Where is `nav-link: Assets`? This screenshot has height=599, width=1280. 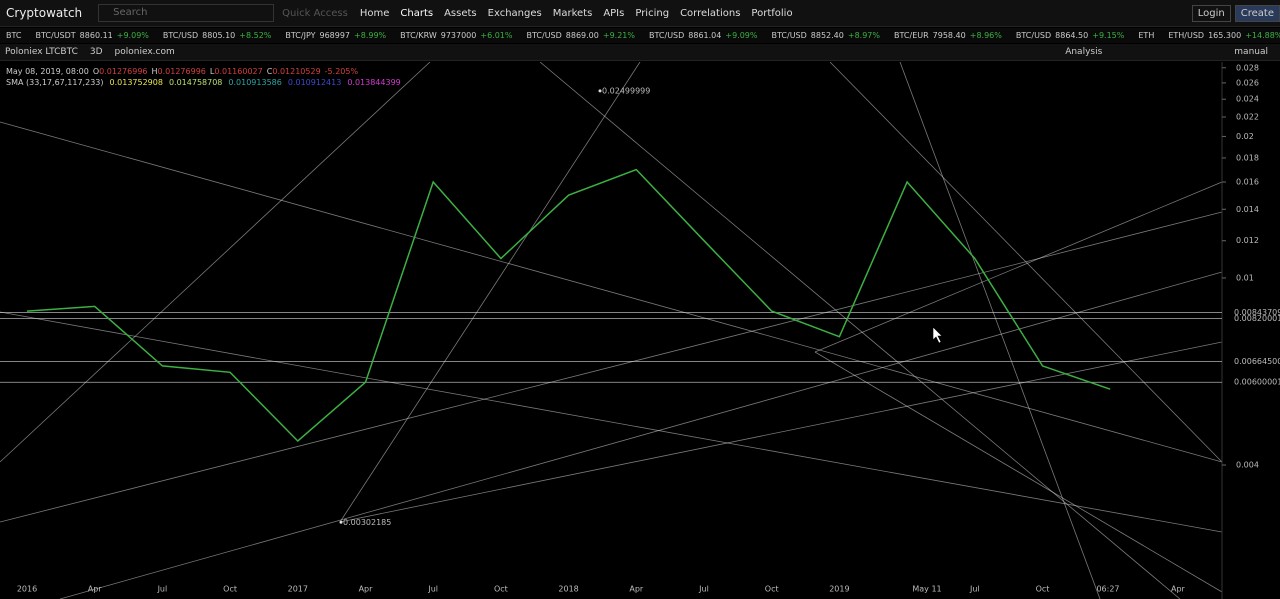 nav-link: Assets is located at coordinates (460, 13).